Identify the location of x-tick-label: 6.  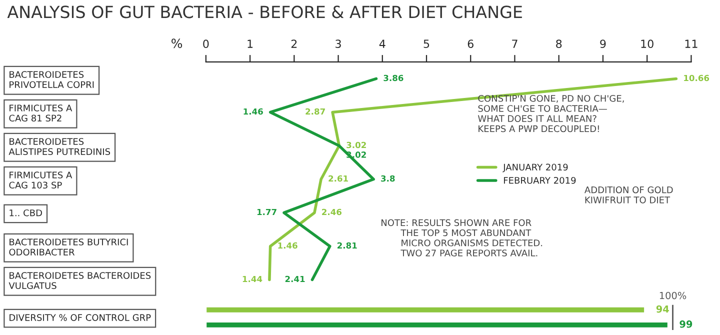
(471, 44).